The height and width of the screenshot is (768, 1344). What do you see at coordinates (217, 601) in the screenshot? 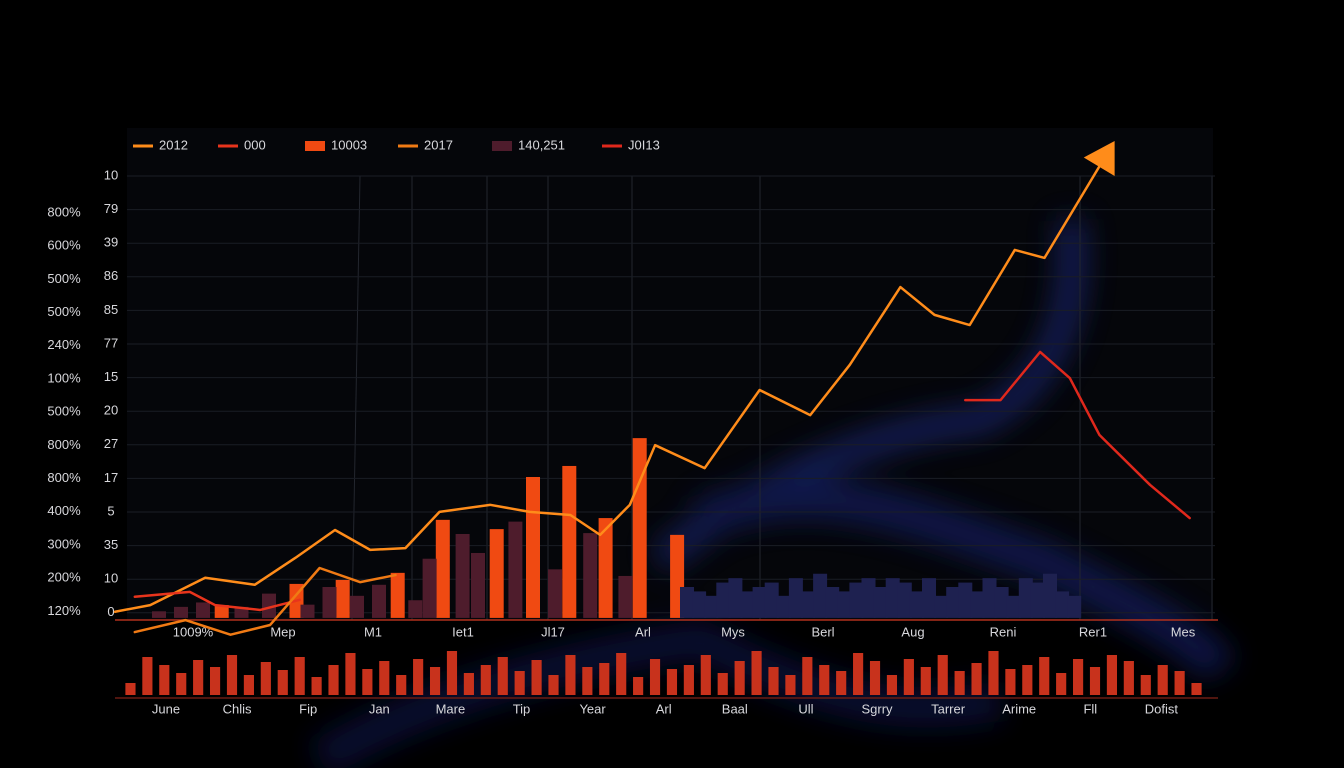
I see `line` at bounding box center [217, 601].